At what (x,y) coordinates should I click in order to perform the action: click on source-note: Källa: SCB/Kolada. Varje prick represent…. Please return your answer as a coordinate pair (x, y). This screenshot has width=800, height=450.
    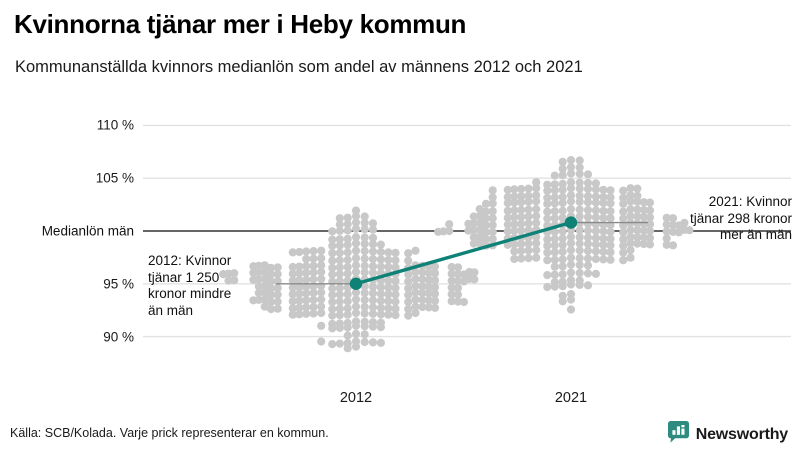
    Looking at the image, I should click on (169, 433).